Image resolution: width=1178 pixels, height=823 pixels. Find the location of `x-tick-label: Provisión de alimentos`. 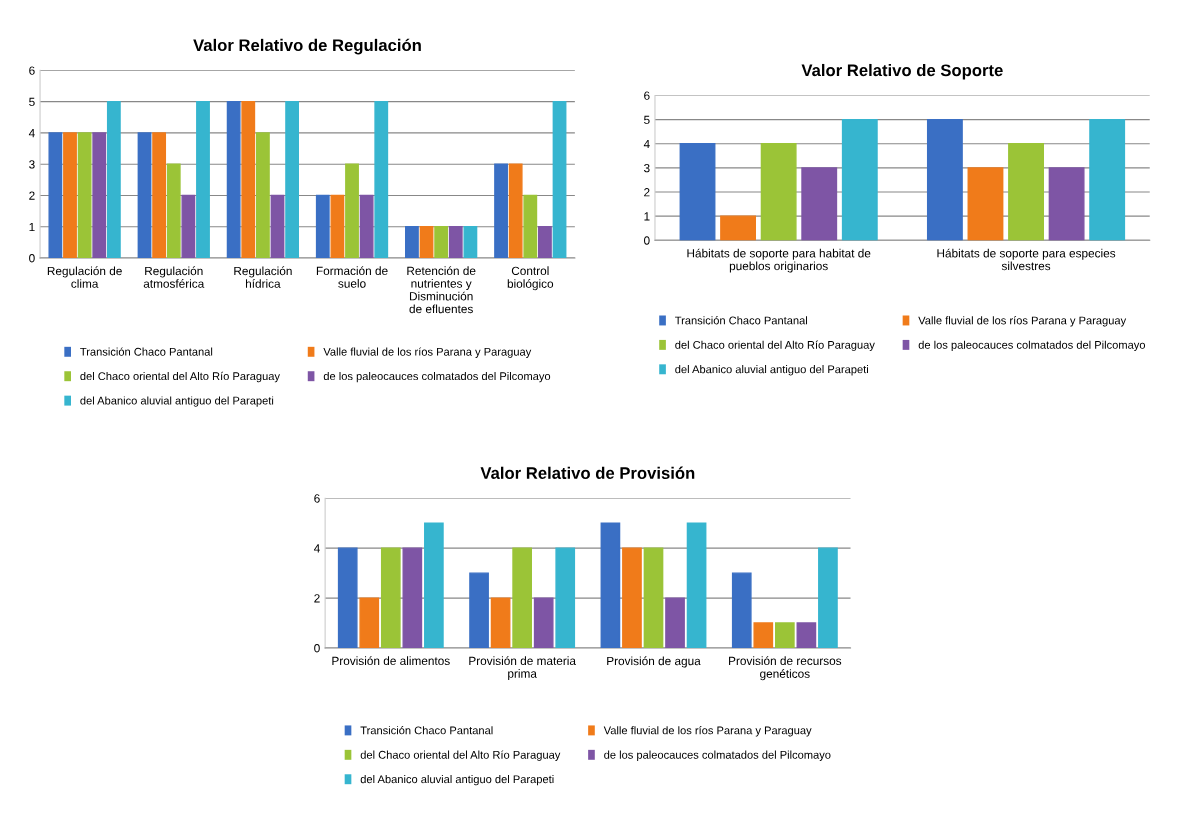

x-tick-label: Provisión de alimentos is located at coordinates (391, 661).